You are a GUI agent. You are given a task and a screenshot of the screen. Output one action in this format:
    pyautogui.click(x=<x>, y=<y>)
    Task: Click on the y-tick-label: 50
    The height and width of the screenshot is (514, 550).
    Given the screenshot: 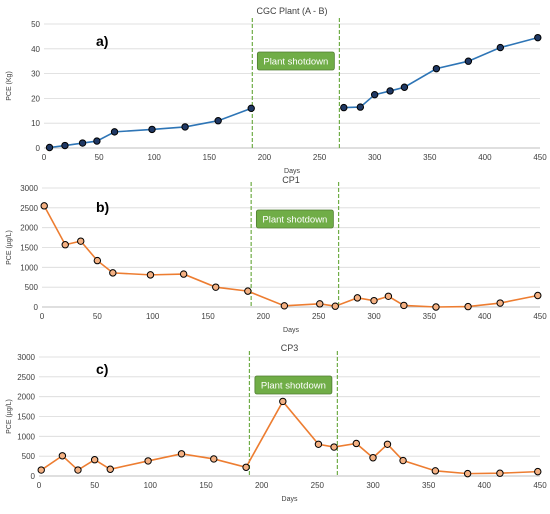 What is the action you would take?
    pyautogui.click(x=35, y=24)
    